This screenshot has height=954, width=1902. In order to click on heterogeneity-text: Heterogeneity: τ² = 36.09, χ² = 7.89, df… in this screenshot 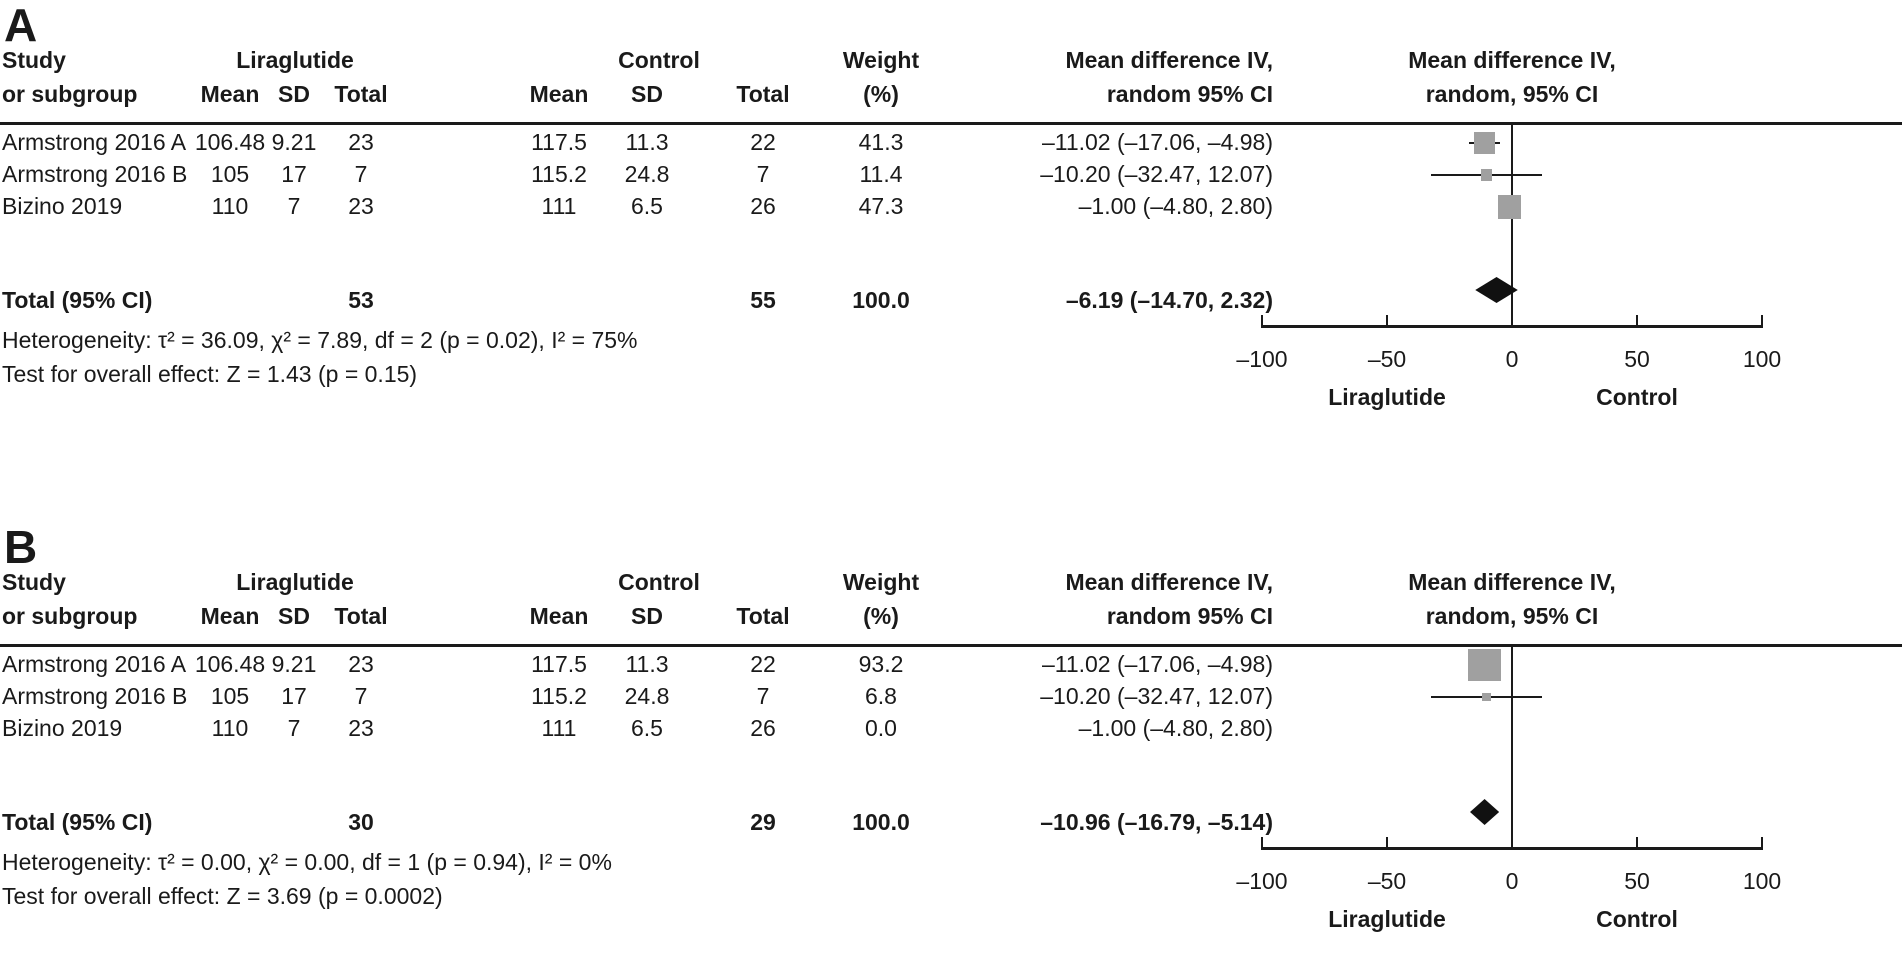, I will do `click(320, 340)`.